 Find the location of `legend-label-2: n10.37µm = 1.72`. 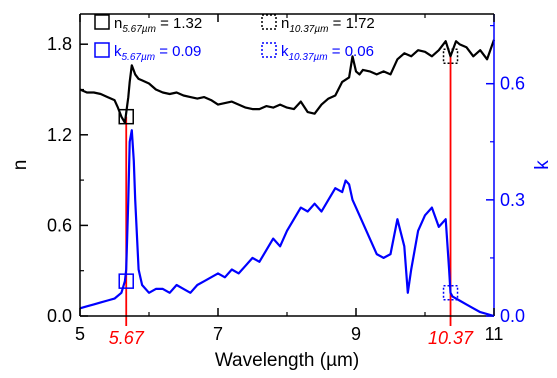

legend-label-2: n10.37µm = 1.72 is located at coordinates (328, 25).